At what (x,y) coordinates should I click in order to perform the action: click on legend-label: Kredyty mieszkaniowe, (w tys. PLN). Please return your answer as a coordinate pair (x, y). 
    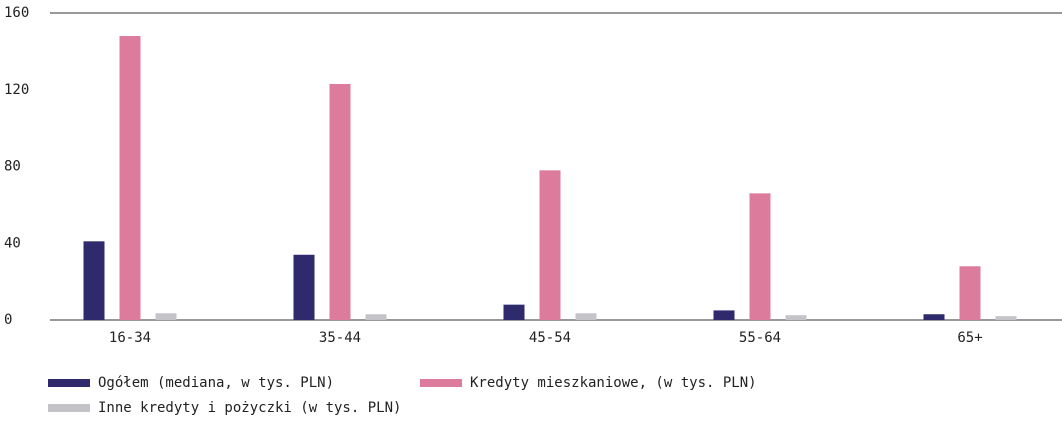
    Looking at the image, I should click on (613, 383).